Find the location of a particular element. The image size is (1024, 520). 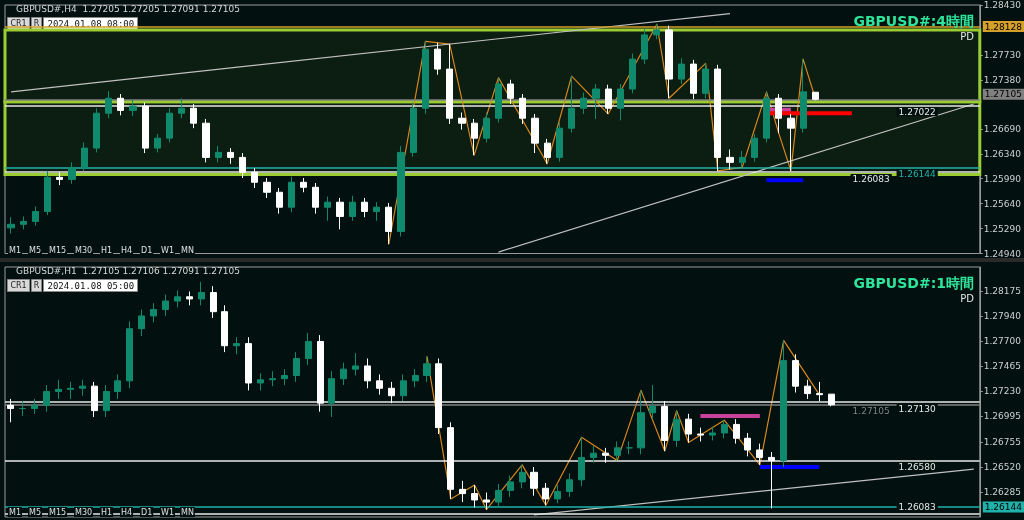

y-tick-label: 1.28430 is located at coordinates (1002, 5).